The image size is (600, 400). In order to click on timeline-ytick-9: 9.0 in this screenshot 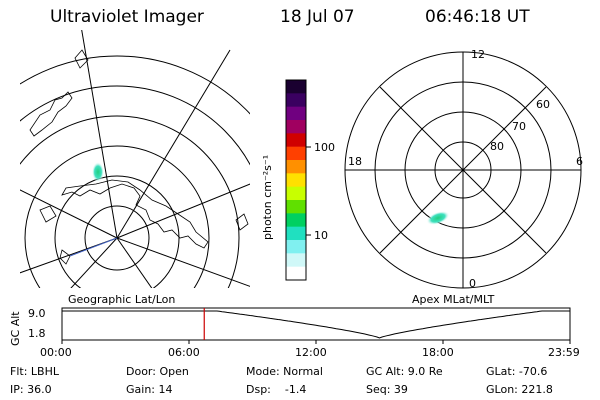, I will do `click(37, 313)`.